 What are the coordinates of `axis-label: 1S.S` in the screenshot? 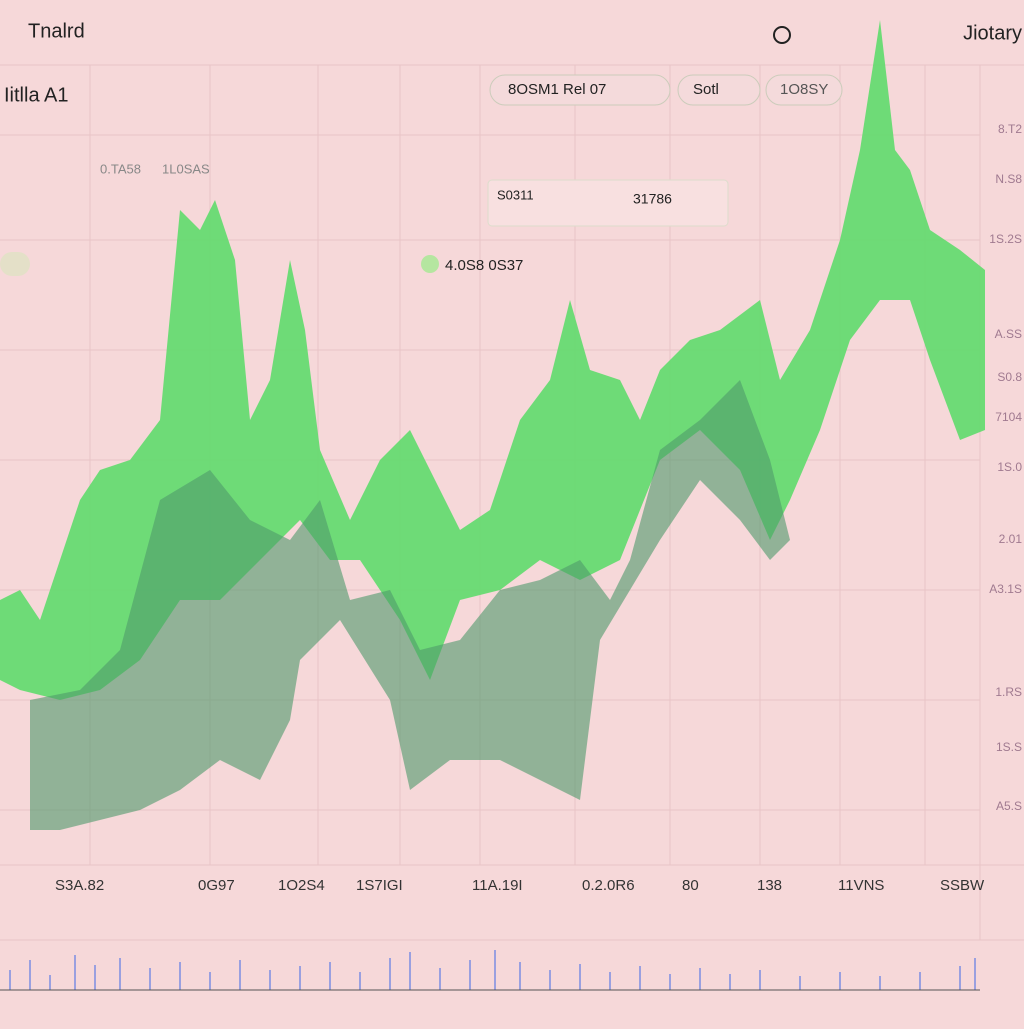 It's located at (1009, 747).